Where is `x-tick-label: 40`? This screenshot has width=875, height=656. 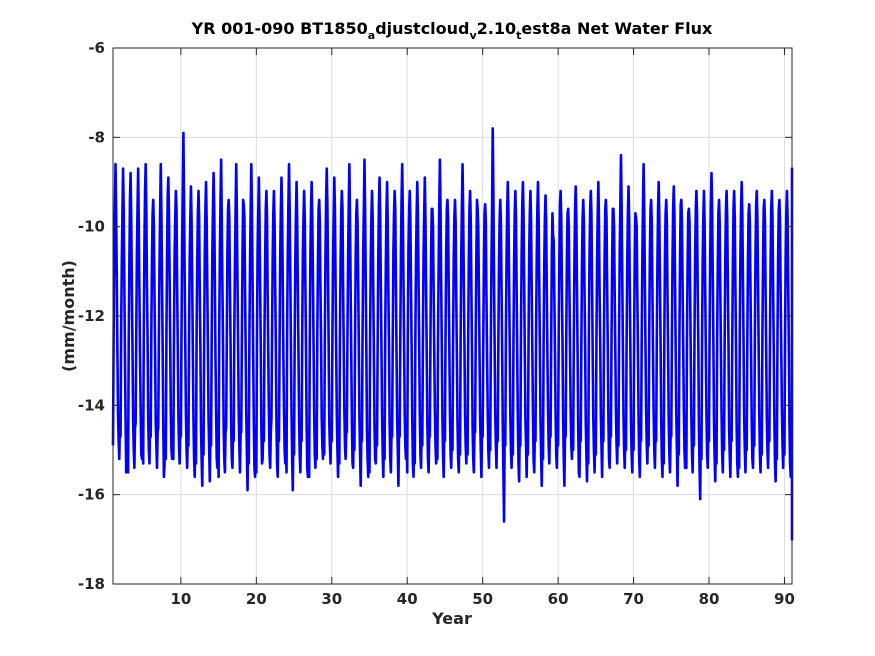 x-tick-label: 40 is located at coordinates (407, 599).